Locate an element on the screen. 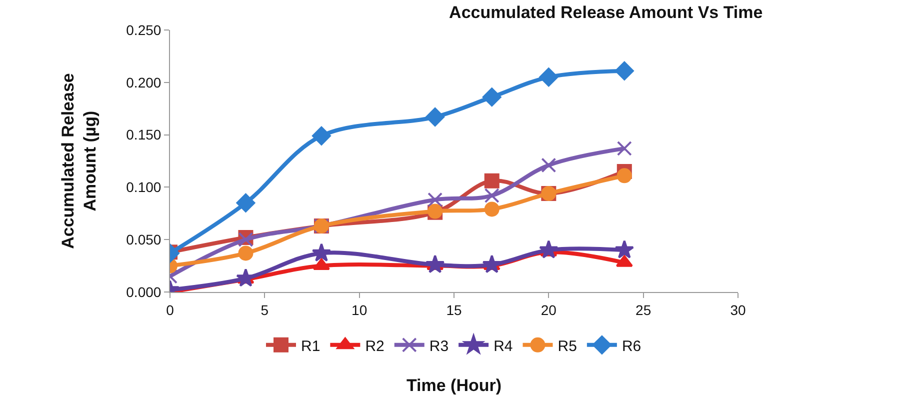  y-tick-label: 0.250 is located at coordinates (144, 30).